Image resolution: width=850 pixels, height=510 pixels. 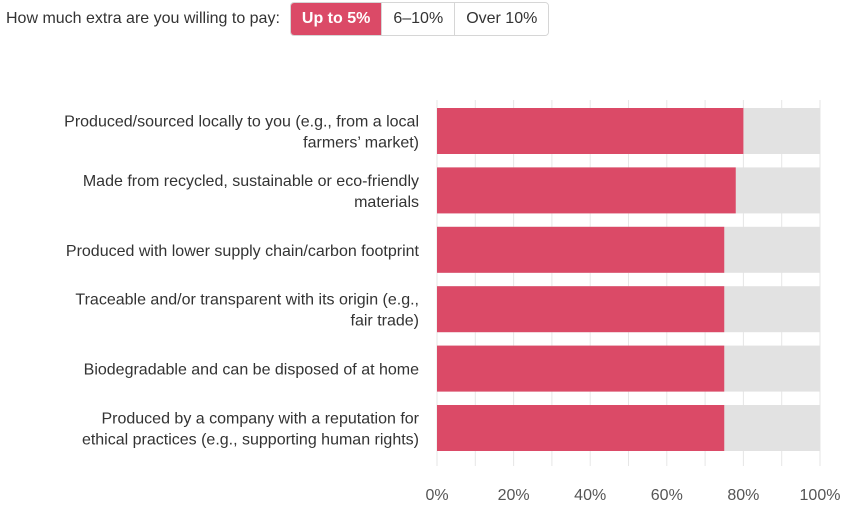 I want to click on filter-label: How much extra are you willing to pay:, so click(x=143, y=18).